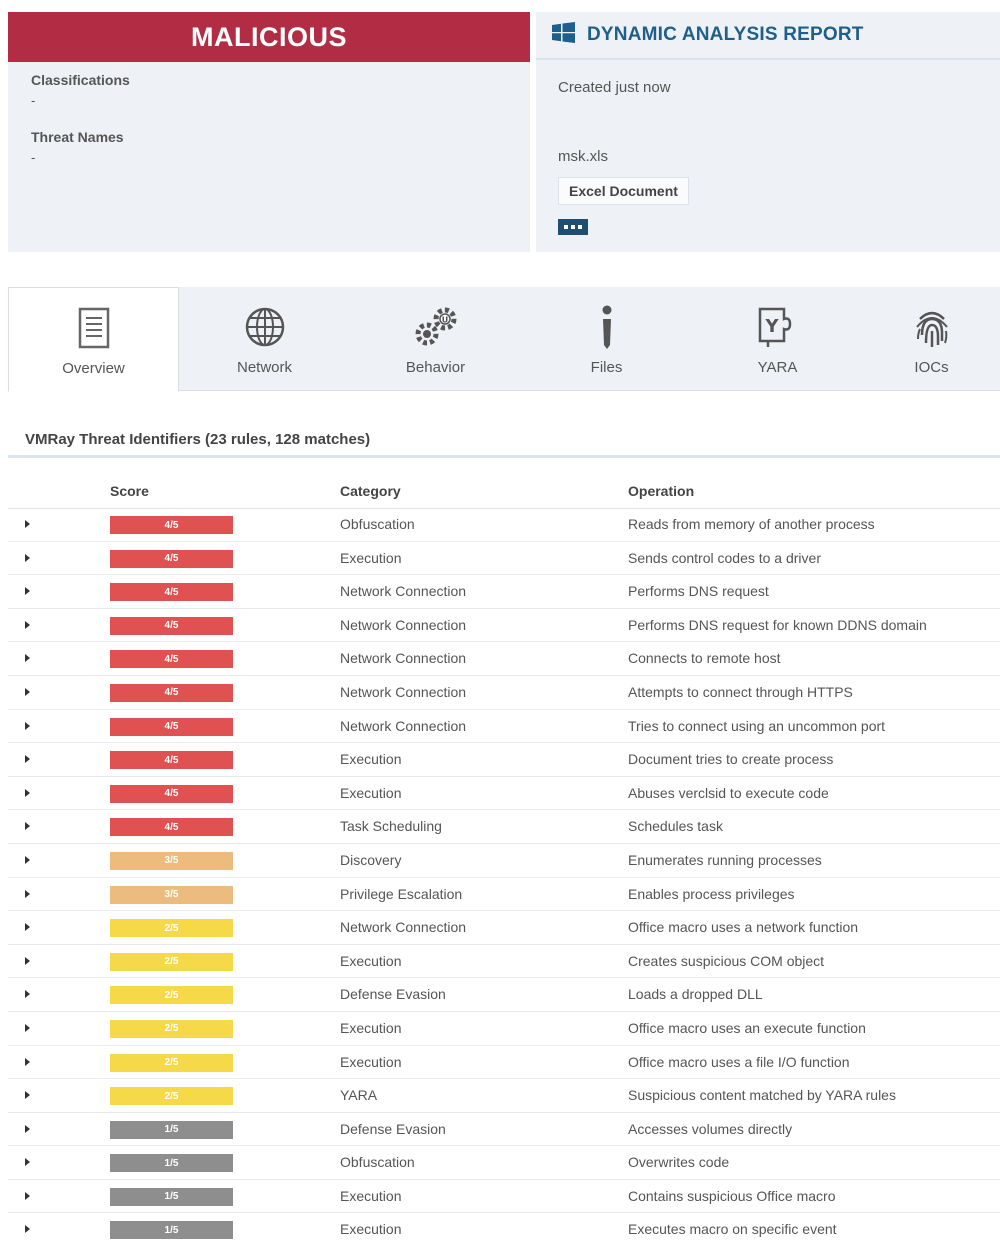 This screenshot has height=1242, width=1000. What do you see at coordinates (77, 137) in the screenshot?
I see `threat-names-label: Threat Names` at bounding box center [77, 137].